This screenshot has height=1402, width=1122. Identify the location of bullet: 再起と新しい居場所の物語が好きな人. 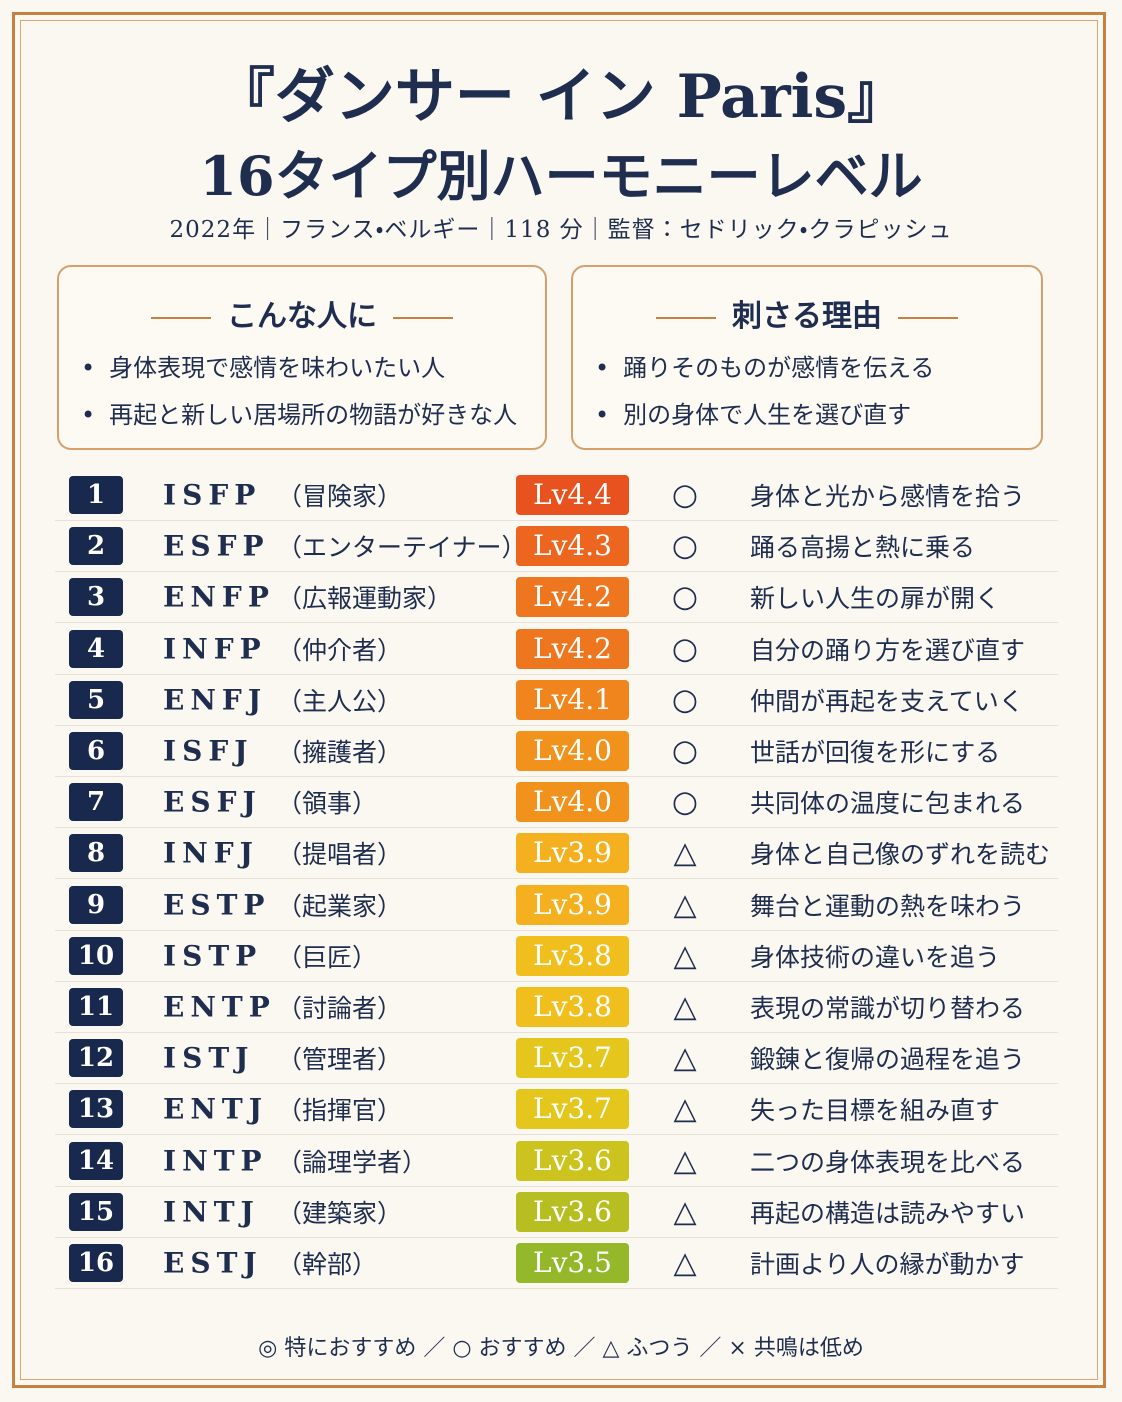
(299, 415).